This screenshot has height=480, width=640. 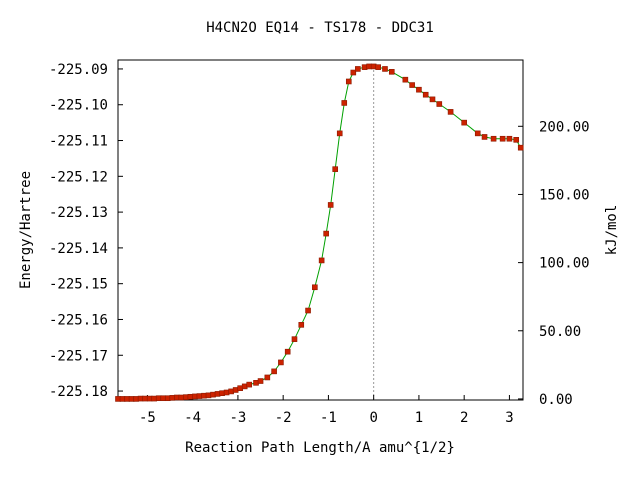 I want to click on y-tick-label: -225.10, so click(x=78, y=106).